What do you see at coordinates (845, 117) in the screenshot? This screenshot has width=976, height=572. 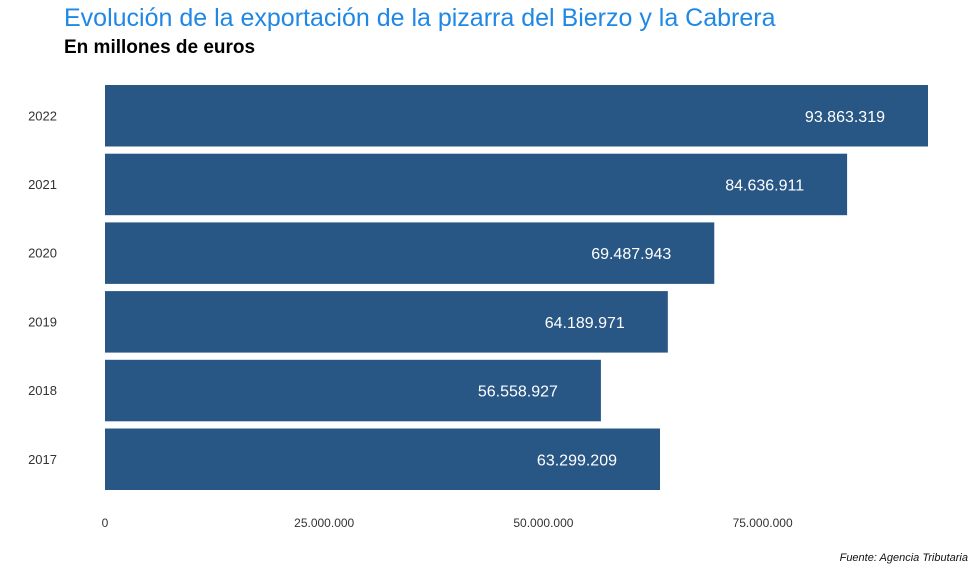 I see `value-label-2022: 93.863.319` at bounding box center [845, 117].